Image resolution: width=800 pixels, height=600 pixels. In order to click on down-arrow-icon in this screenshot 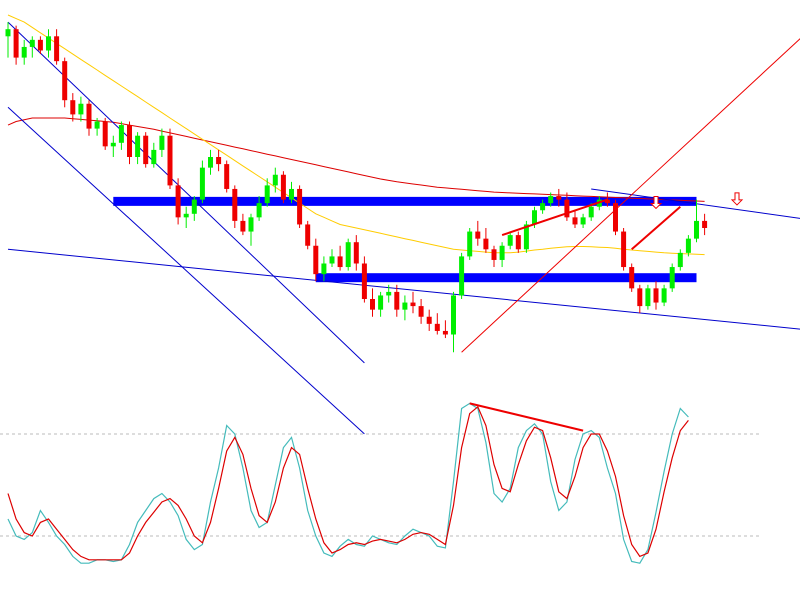, I will do `click(737, 199)`.